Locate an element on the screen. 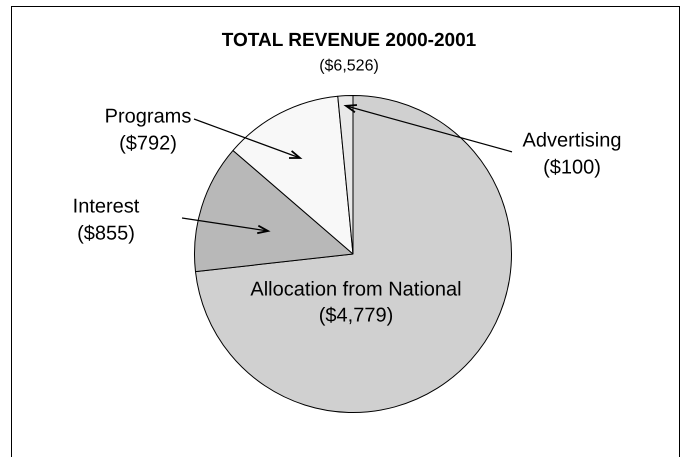 The width and height of the screenshot is (683, 457). slice-label: Allocation from National is located at coordinates (356, 289).